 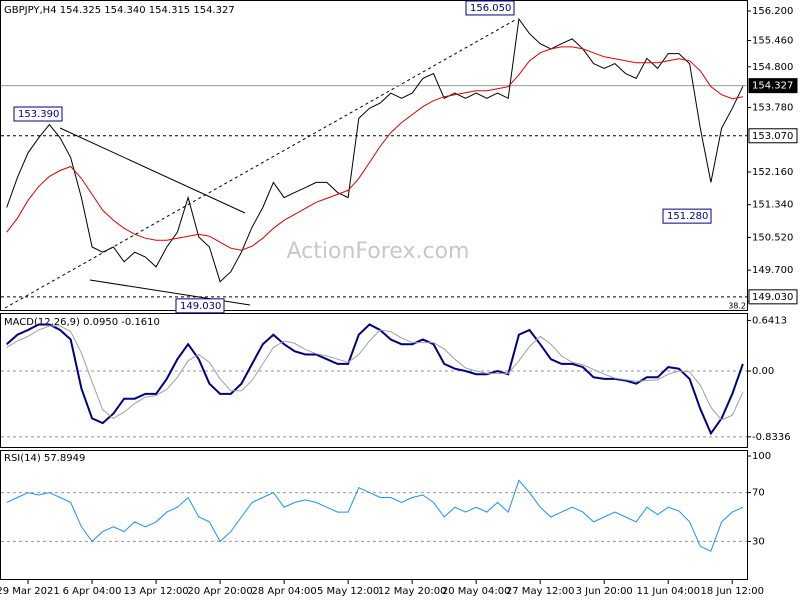 I want to click on annotation-label: 149.030, so click(x=200, y=306).